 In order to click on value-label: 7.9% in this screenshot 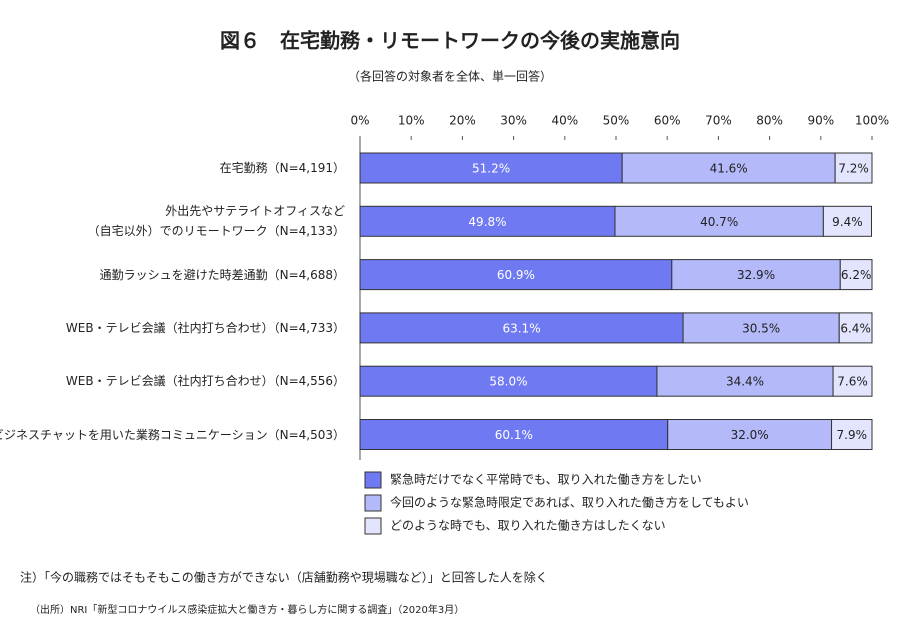, I will do `click(852, 435)`.